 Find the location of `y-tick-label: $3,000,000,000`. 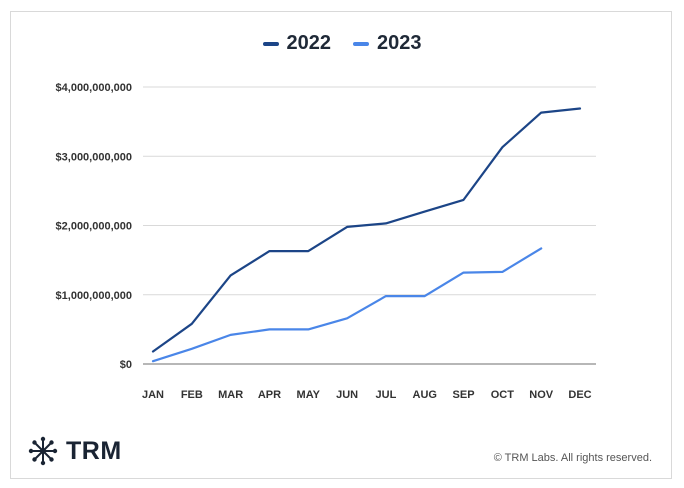

y-tick-label: $3,000,000,000 is located at coordinates (94, 157).